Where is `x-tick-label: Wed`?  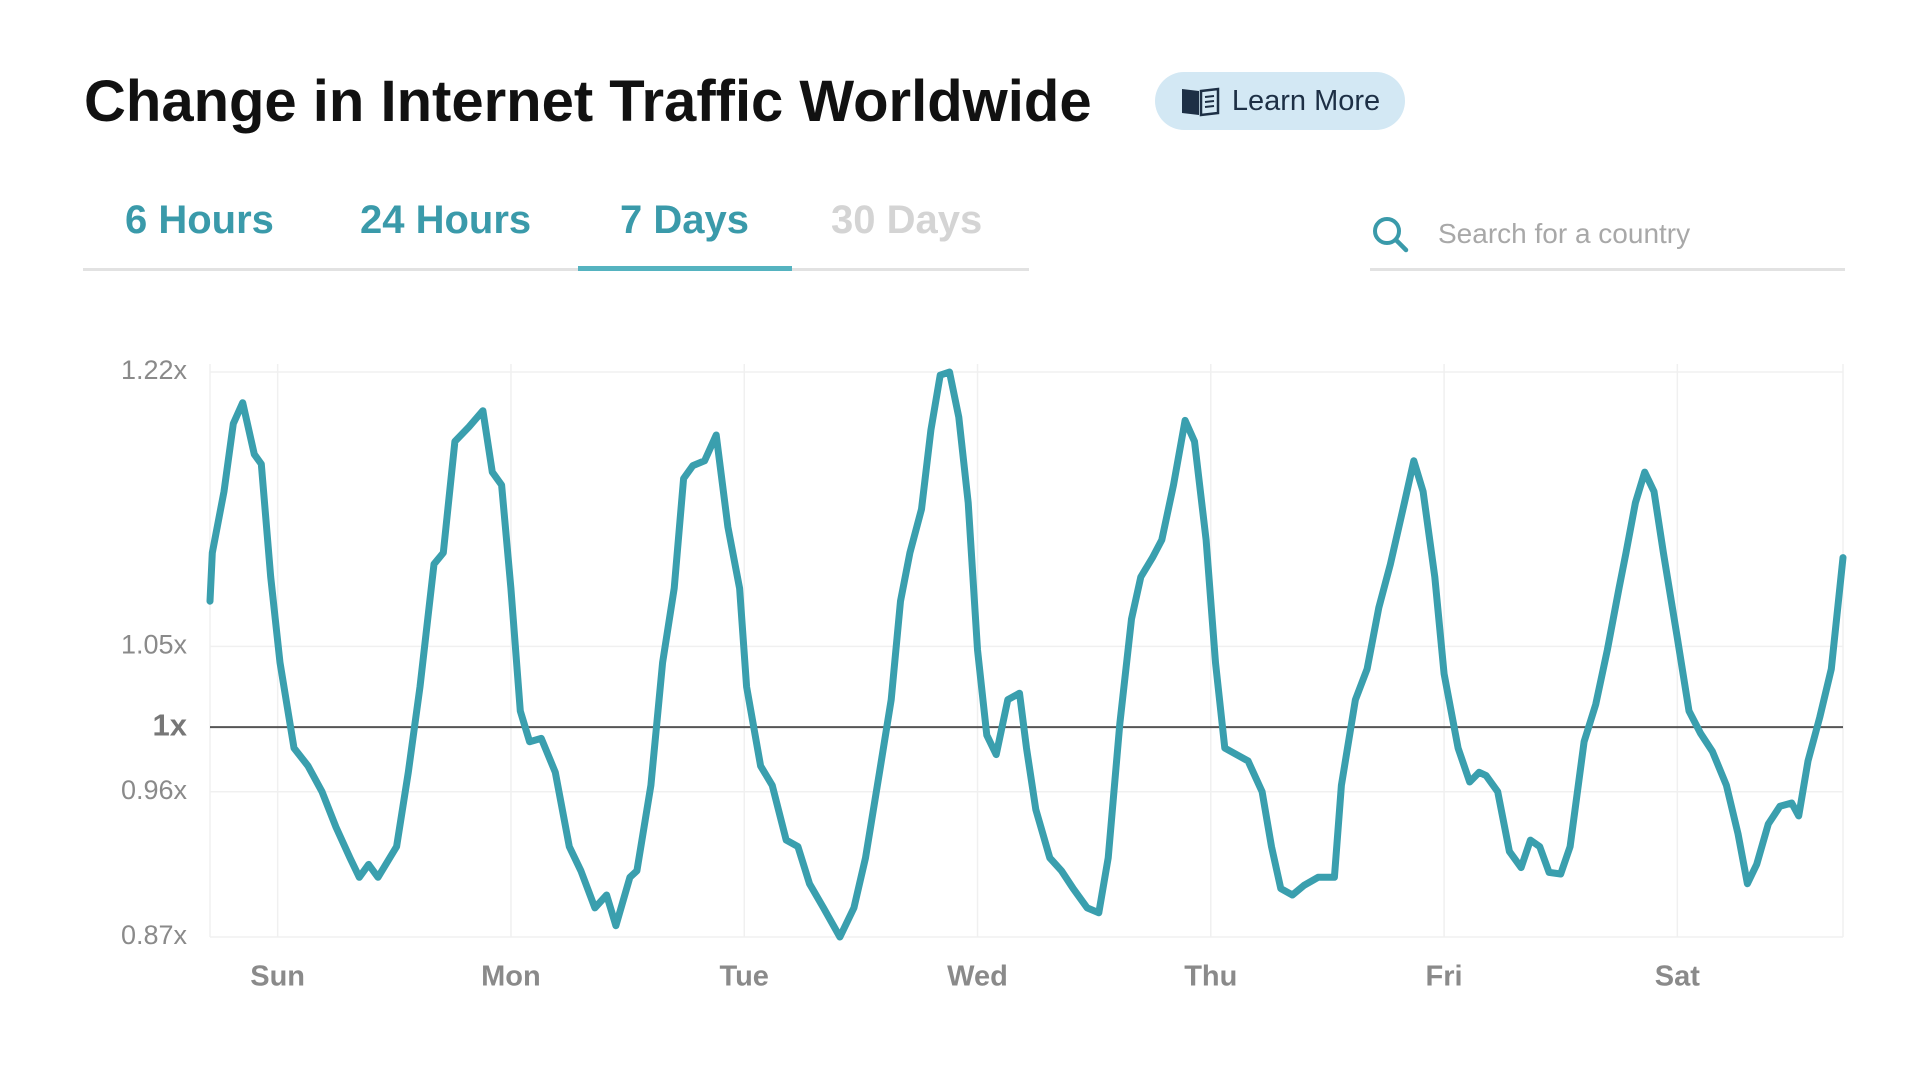 x-tick-label: Wed is located at coordinates (977, 977).